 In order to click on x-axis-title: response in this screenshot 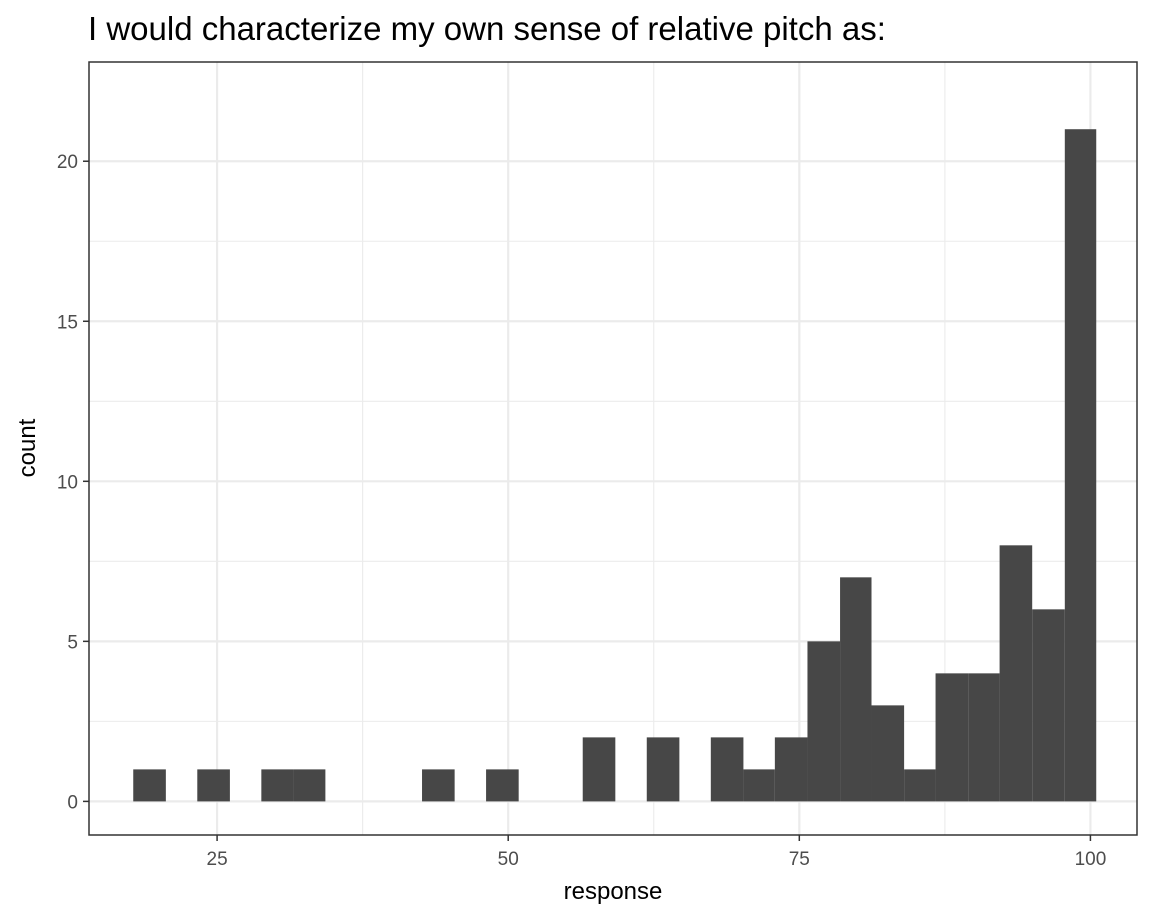, I will do `click(613, 891)`.